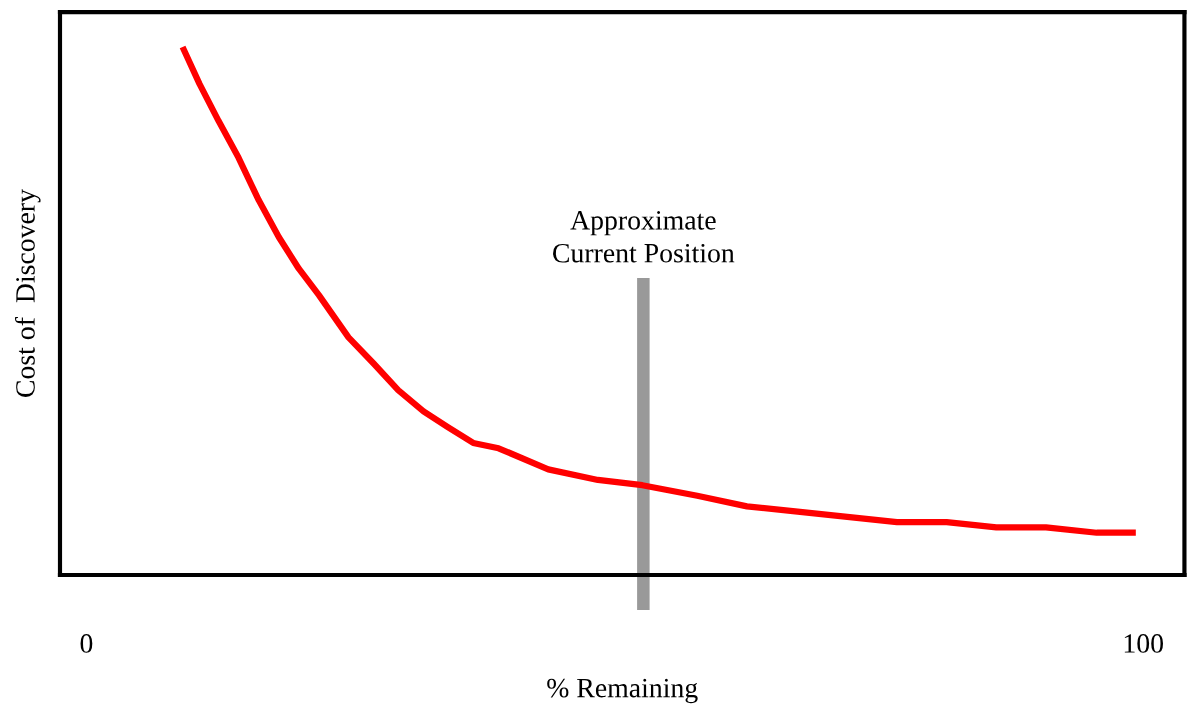  I want to click on x-tick-label: 0, so click(86, 643).